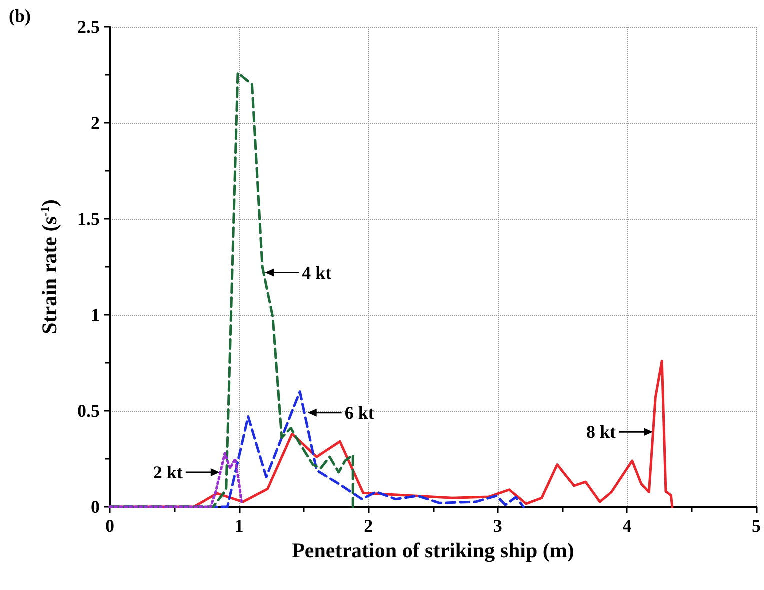  Describe the element at coordinates (20, 16) in the screenshot. I see `chart-title: (b)` at that location.